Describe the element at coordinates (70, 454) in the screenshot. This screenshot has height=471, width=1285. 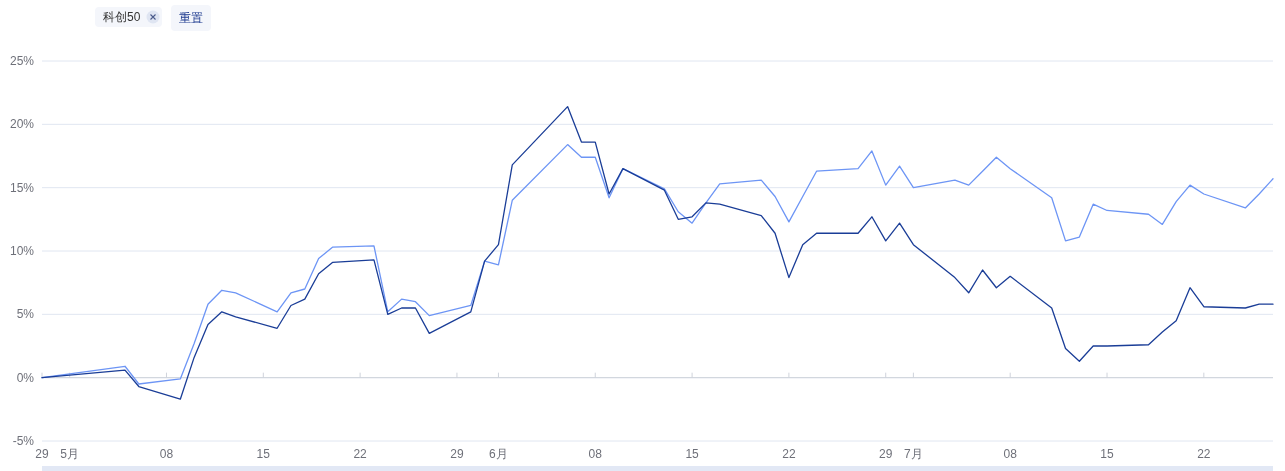
I see `x-tick-label: 5月` at that location.